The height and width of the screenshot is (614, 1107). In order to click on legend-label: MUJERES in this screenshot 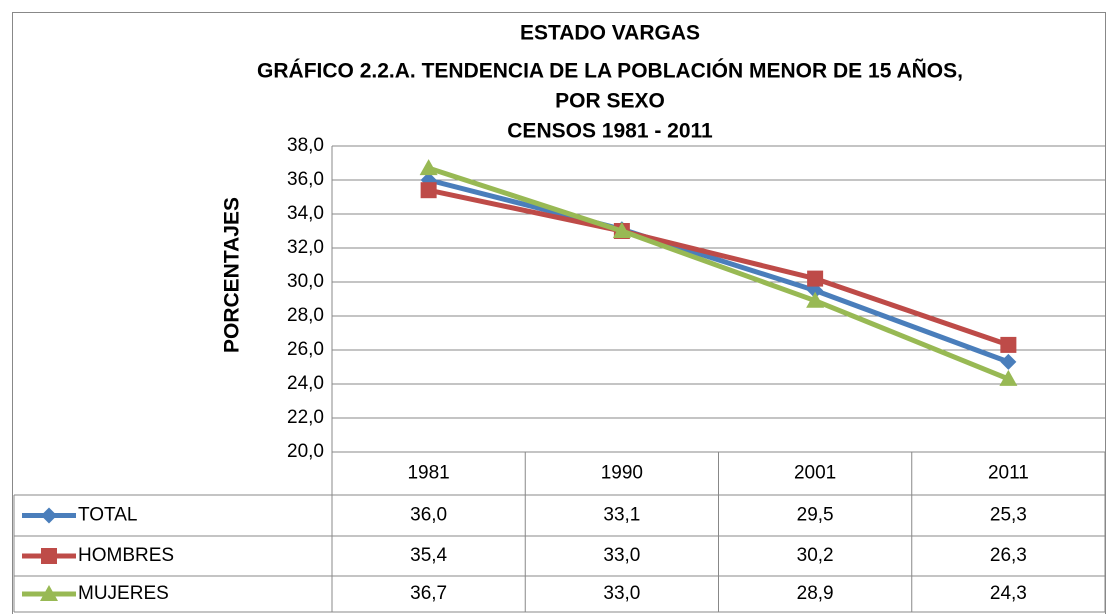, I will do `click(123, 593)`.